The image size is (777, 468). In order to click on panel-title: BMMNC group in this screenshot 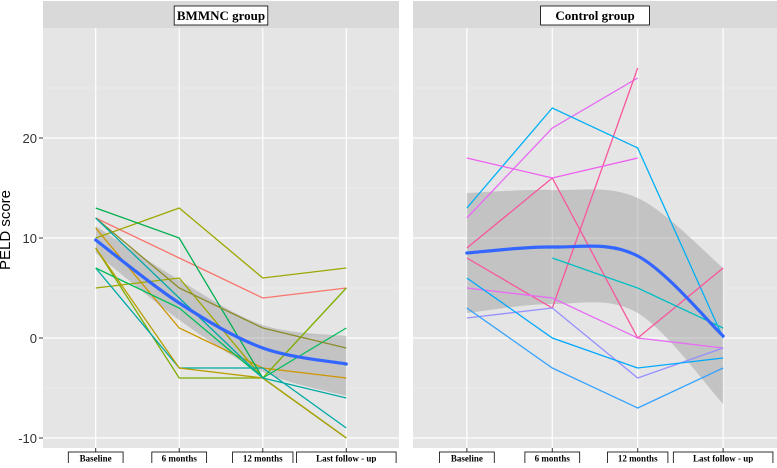, I will do `click(221, 15)`.